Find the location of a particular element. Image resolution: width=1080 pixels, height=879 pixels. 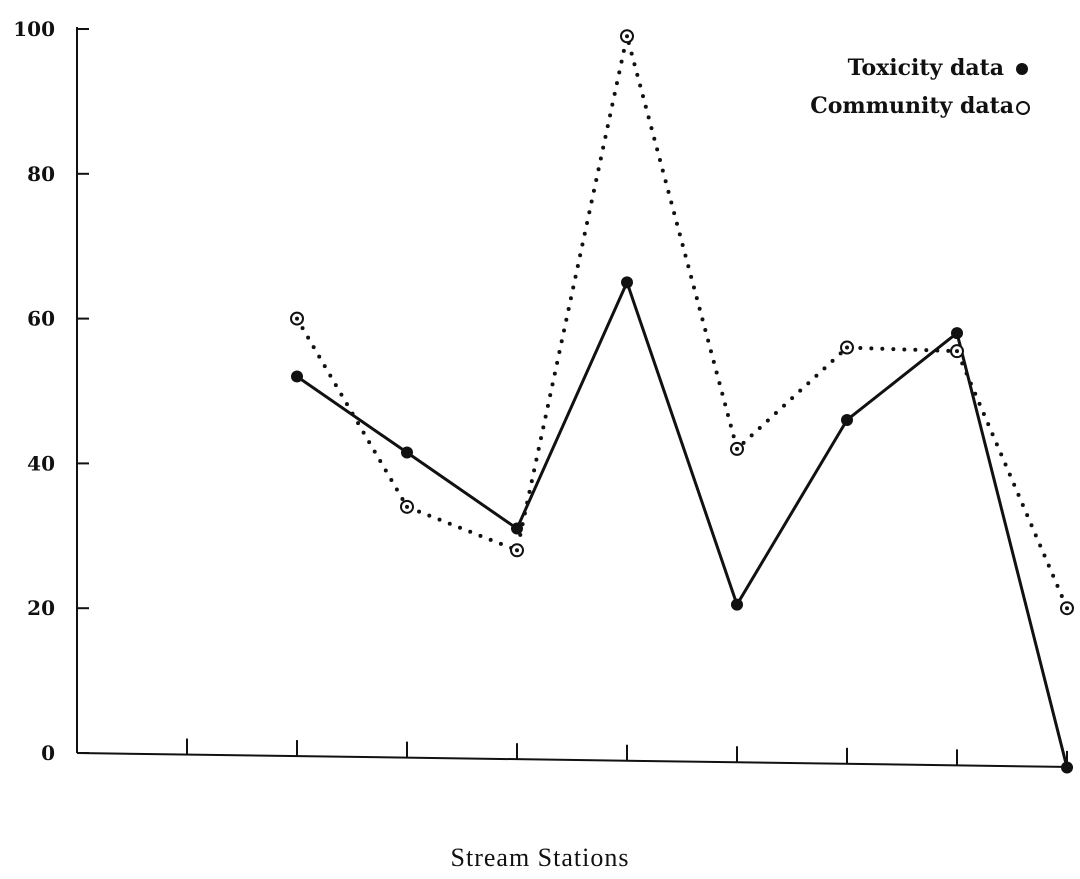

legend-label-community: Community data is located at coordinates (912, 106).